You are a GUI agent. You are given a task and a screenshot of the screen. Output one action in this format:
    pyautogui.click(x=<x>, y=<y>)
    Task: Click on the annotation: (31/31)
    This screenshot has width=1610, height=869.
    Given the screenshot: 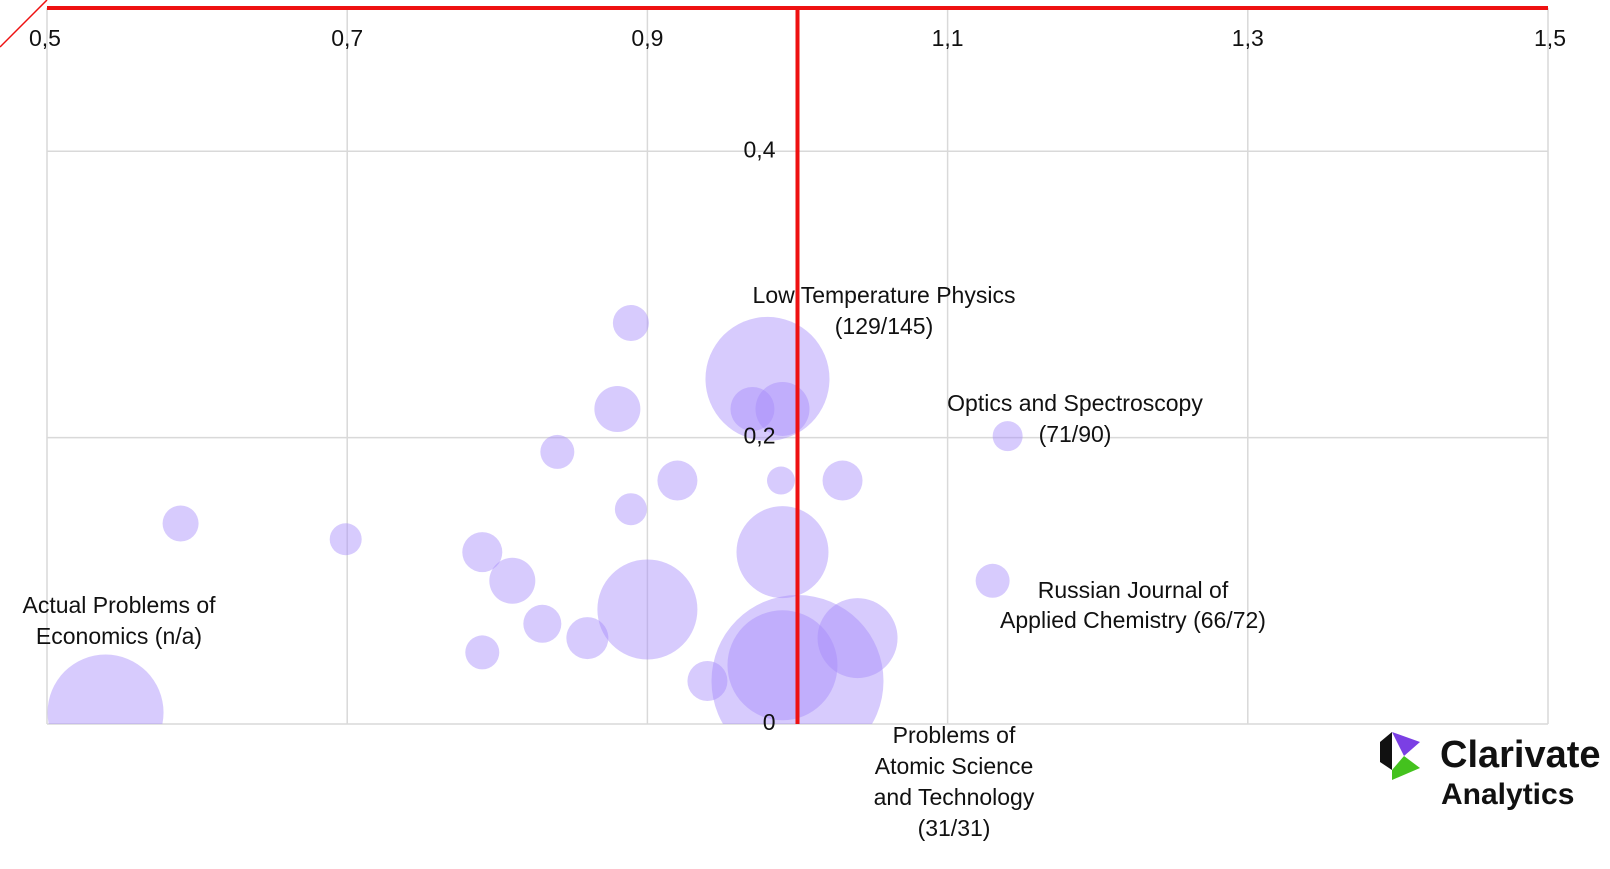 What is the action you would take?
    pyautogui.click(x=954, y=828)
    